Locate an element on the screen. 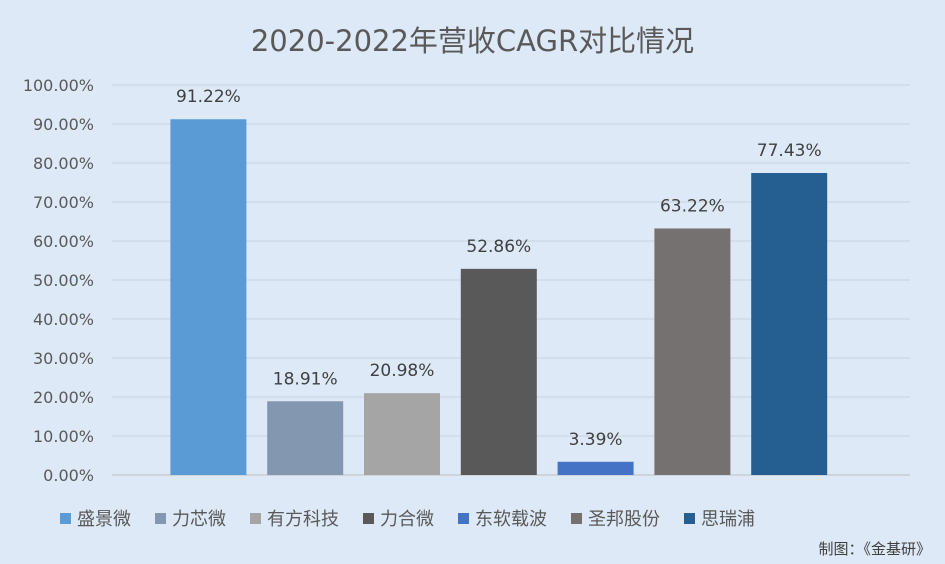 This screenshot has width=945, height=564. y-tick-label: 50.00% is located at coordinates (63, 280).